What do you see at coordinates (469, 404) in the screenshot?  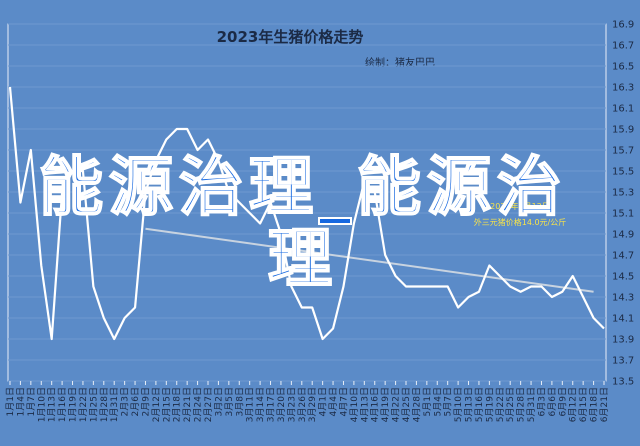 I see `x-tick-label: 5月13日` at bounding box center [469, 404].